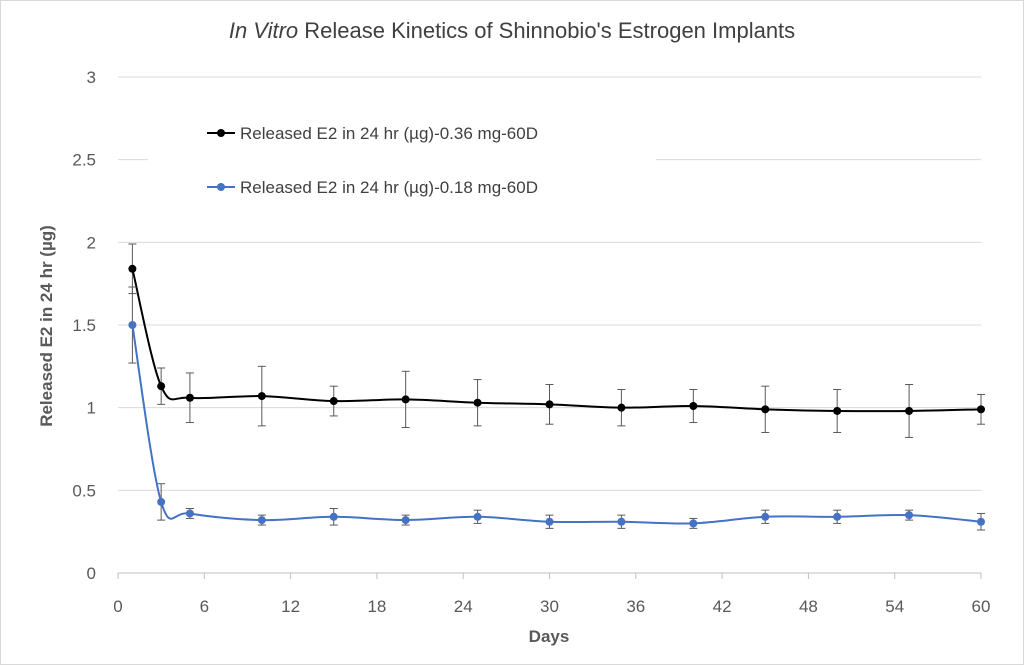 This screenshot has width=1024, height=665. What do you see at coordinates (91, 408) in the screenshot?
I see `y-tick-label: 1` at bounding box center [91, 408].